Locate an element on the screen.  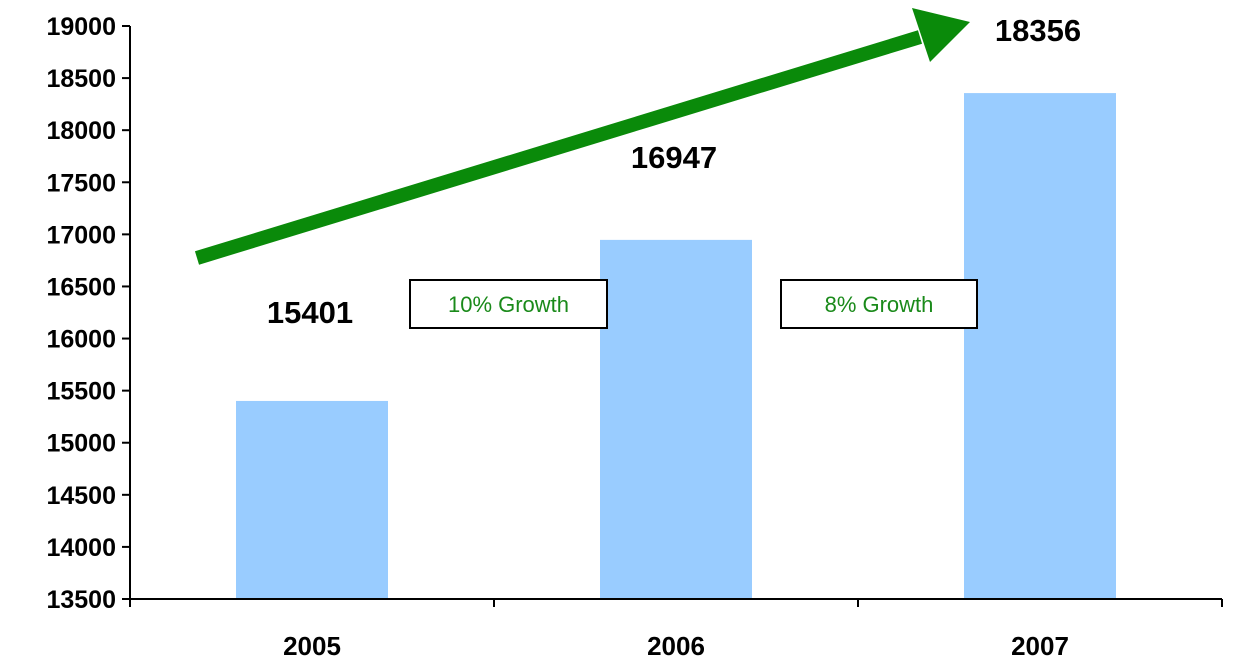
x-category-label: 2006 is located at coordinates (676, 645).